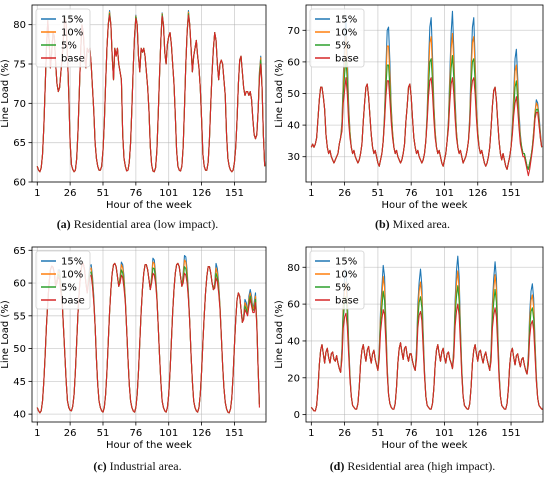  What do you see at coordinates (343, 288) in the screenshot?
I see `legend-label-d: 5%` at bounding box center [343, 288].